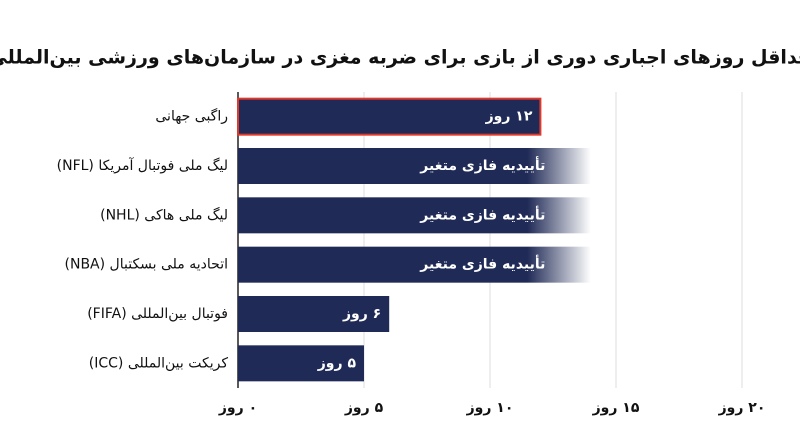 The width and height of the screenshot is (800, 447). What do you see at coordinates (616, 408) in the screenshot?
I see `x-tick-label: ۱۵ روز` at bounding box center [616, 408].